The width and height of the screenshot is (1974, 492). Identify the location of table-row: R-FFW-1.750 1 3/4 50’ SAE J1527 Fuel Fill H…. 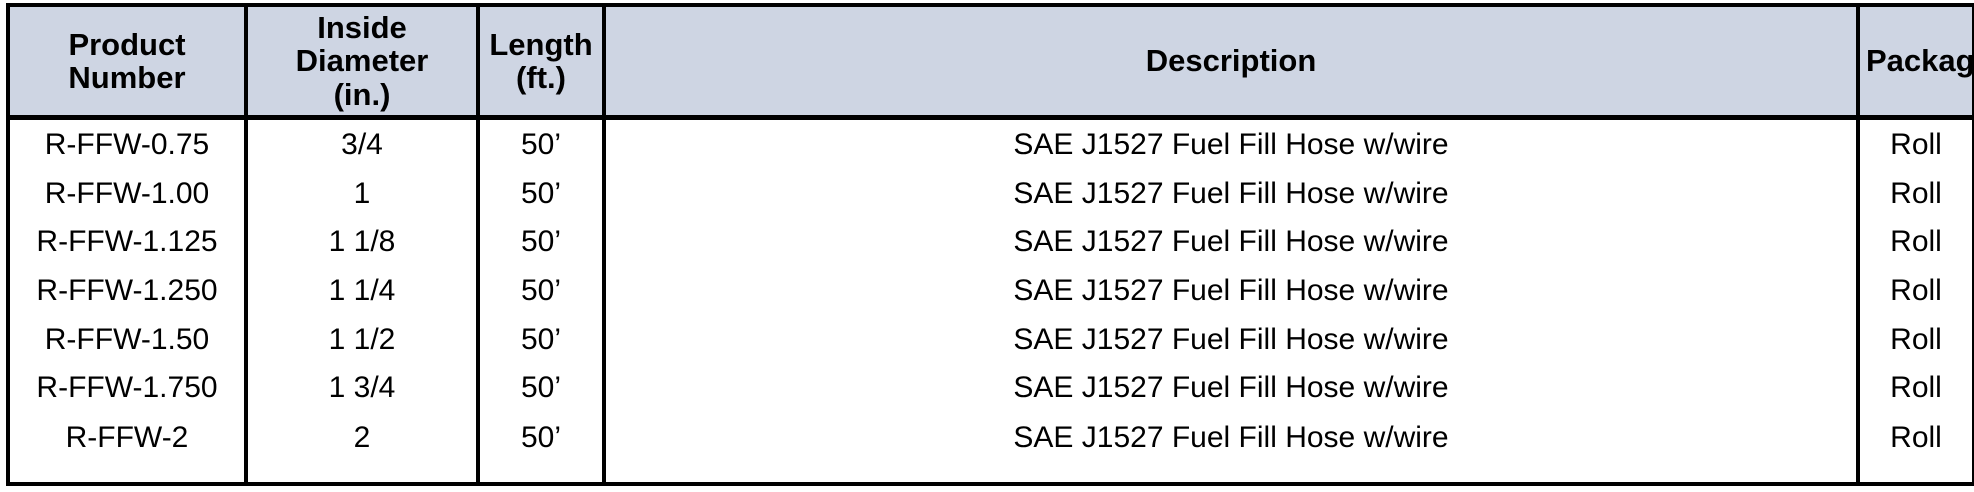
(991, 388).